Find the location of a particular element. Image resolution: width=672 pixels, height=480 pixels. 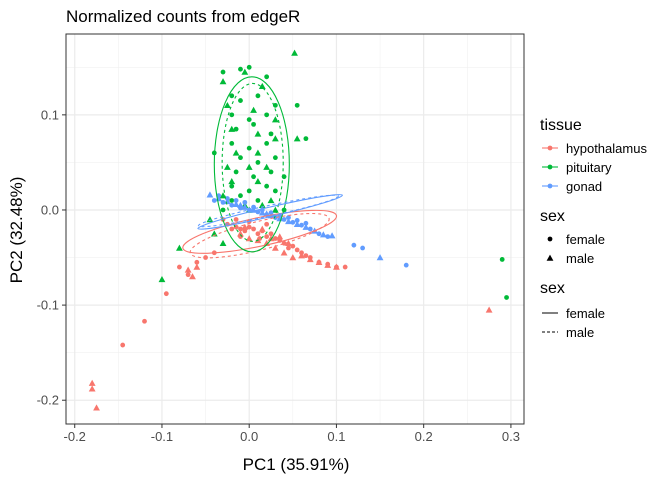

legend-label-hypothalamus: hypothalamus is located at coordinates (606, 148).